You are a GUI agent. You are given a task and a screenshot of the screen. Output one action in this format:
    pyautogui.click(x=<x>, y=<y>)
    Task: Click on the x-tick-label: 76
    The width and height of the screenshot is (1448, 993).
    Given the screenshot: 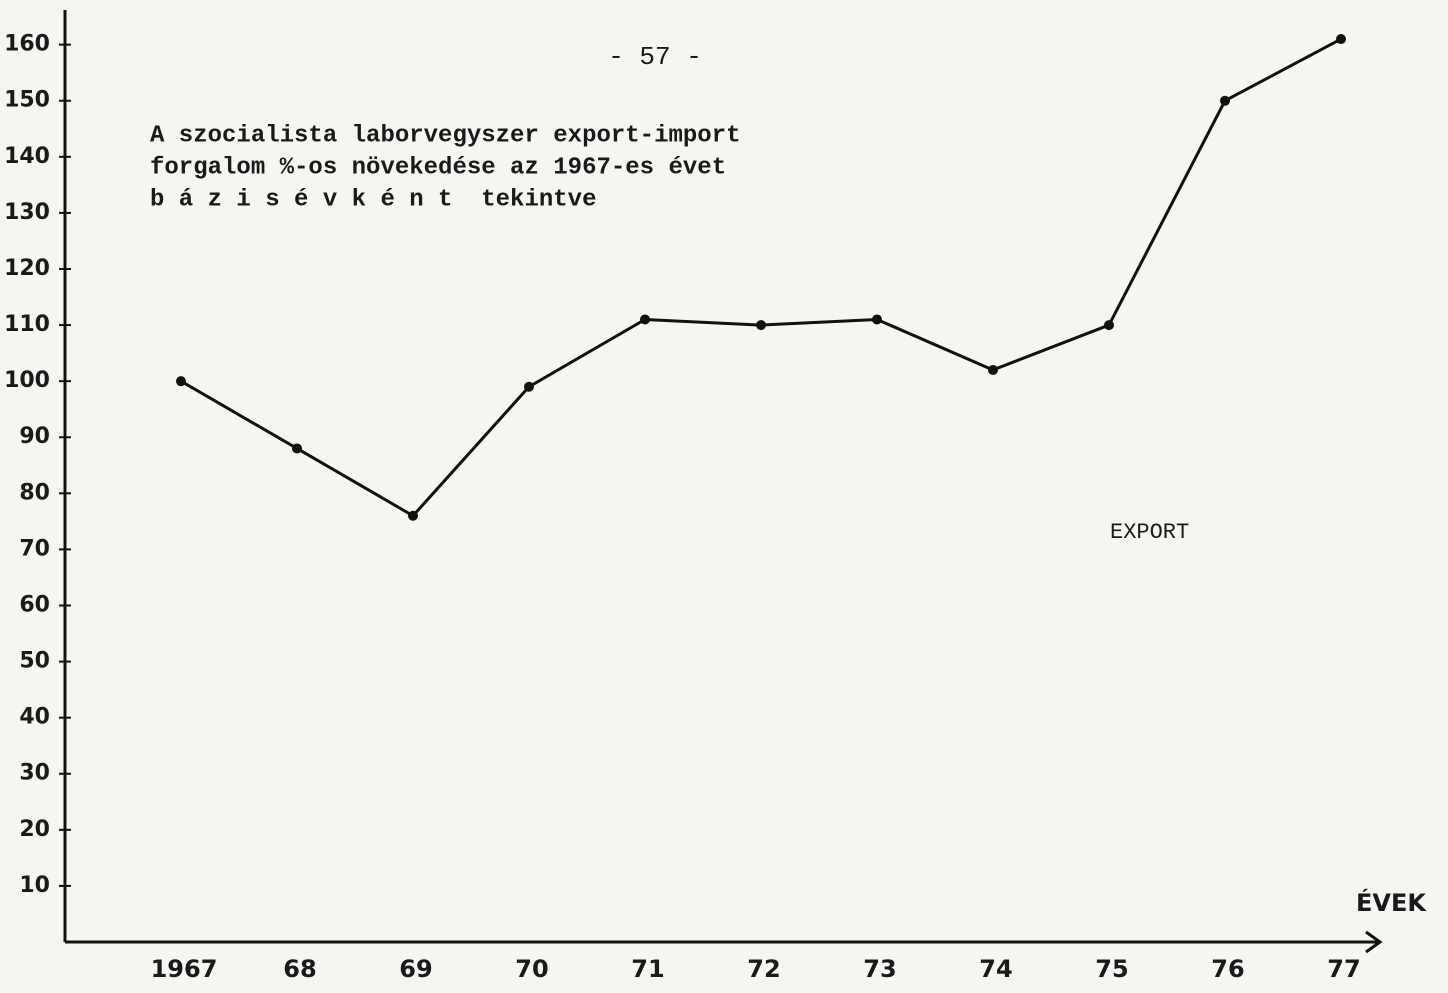 What is the action you would take?
    pyautogui.click(x=1227, y=969)
    